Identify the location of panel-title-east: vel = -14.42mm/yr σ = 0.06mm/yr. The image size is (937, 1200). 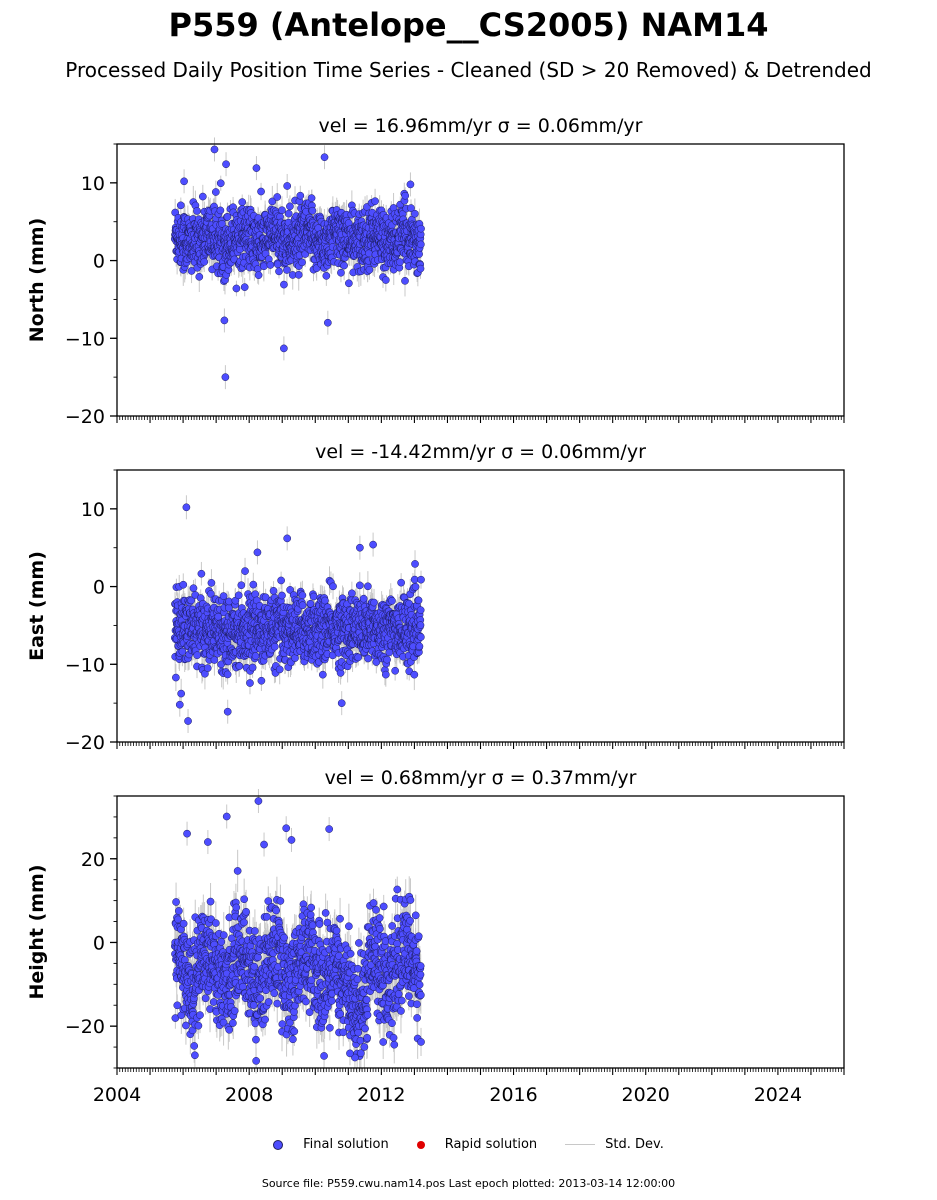
(480, 452).